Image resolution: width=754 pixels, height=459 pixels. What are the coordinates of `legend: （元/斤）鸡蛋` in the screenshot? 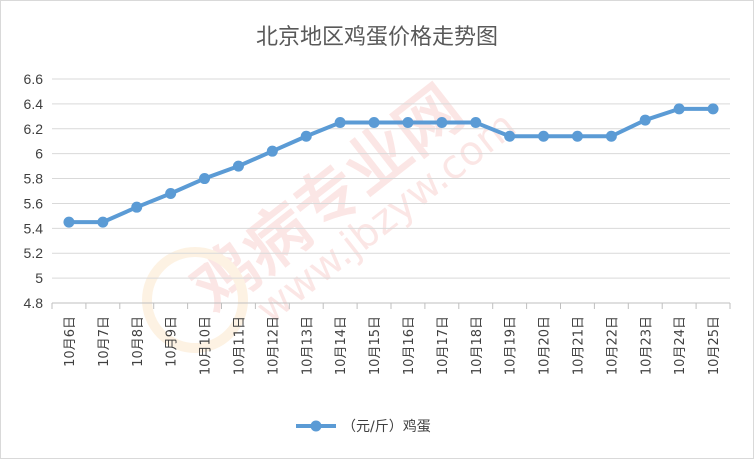 It's located at (363, 426).